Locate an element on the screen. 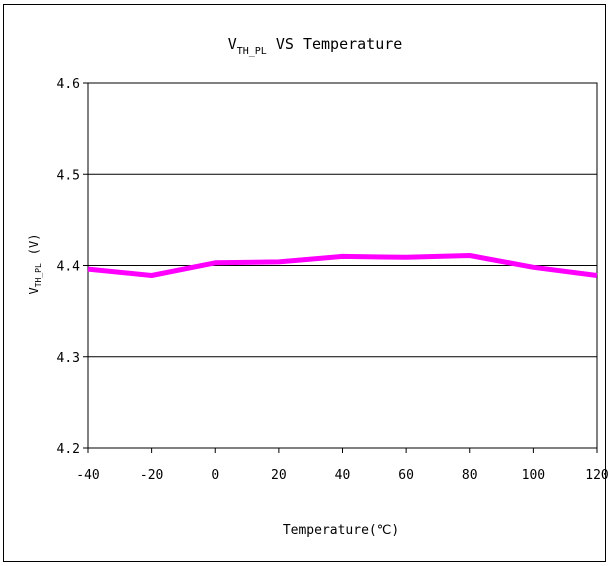  chart-title-rest: VS Temperature is located at coordinates (334, 44).